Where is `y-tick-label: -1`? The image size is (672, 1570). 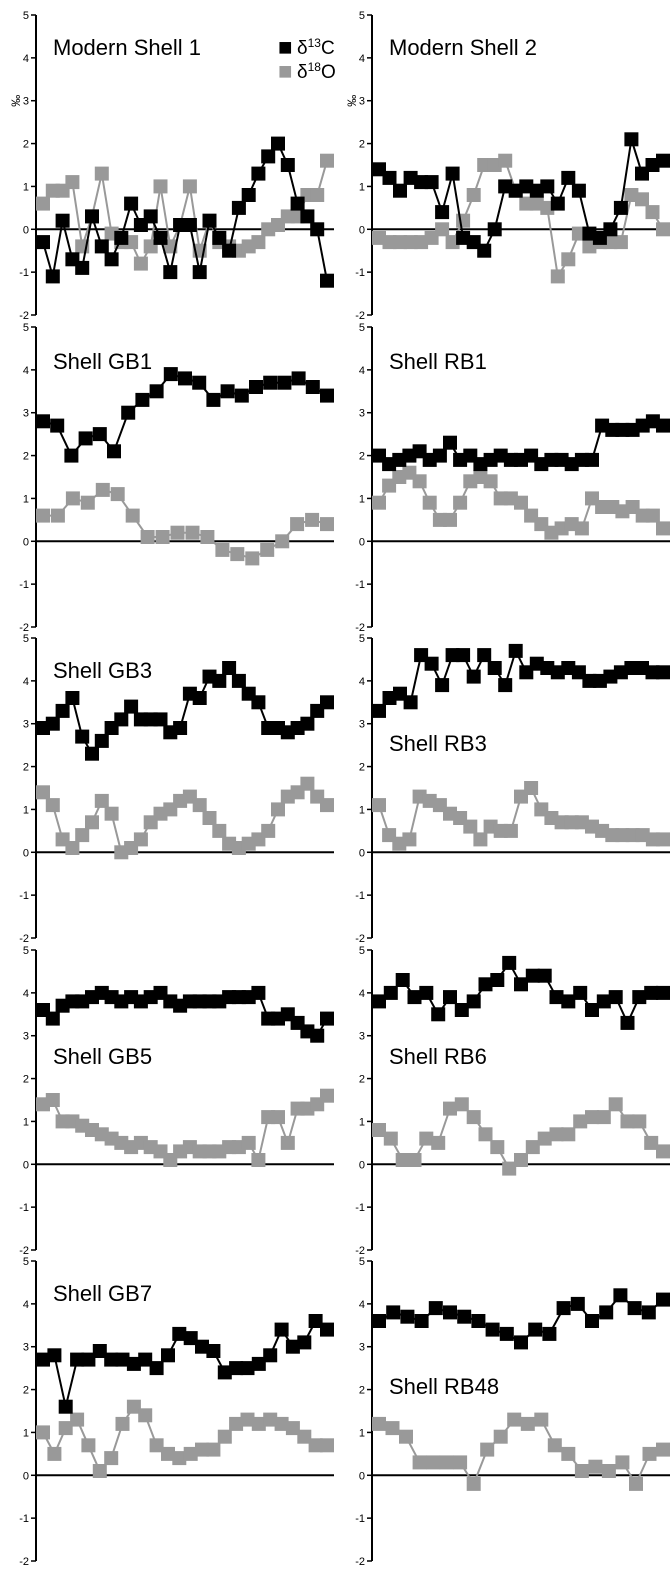
y-tick-label: -1 is located at coordinates (360, 1208).